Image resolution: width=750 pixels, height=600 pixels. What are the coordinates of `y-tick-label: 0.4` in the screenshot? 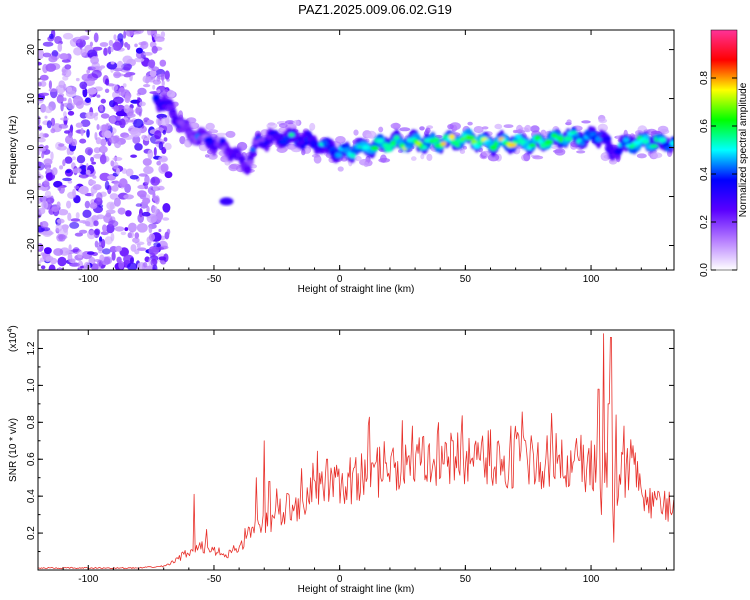 It's located at (31, 496).